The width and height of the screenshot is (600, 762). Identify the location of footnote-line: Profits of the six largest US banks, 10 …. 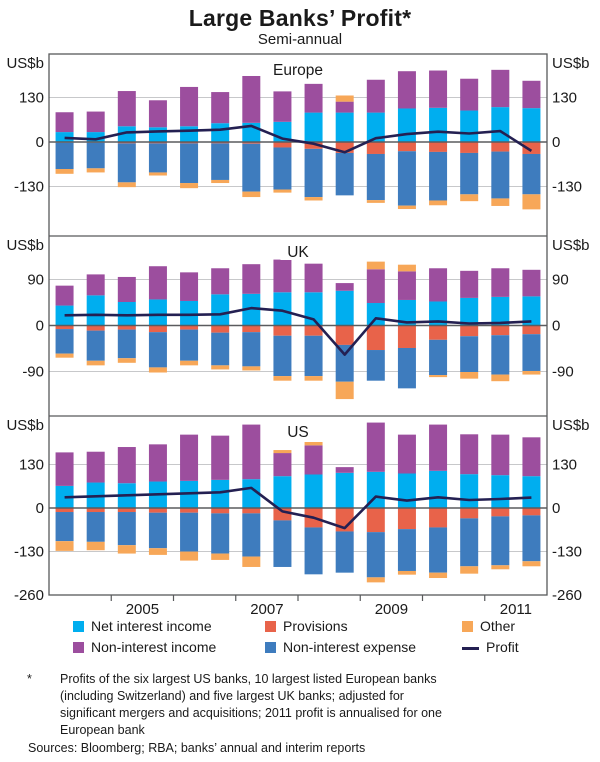
(248, 679).